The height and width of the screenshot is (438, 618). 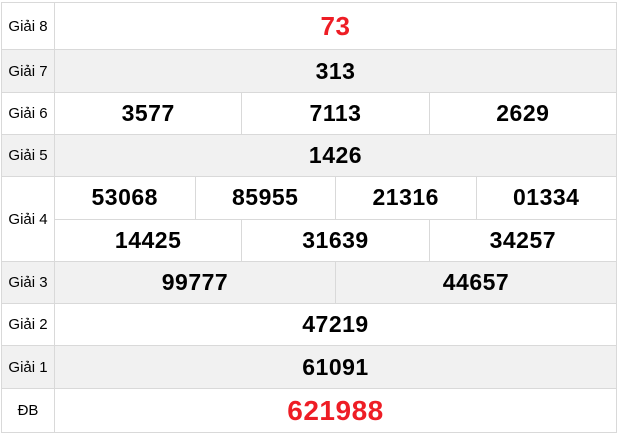 I want to click on prize-4-number: 53068, so click(x=124, y=198).